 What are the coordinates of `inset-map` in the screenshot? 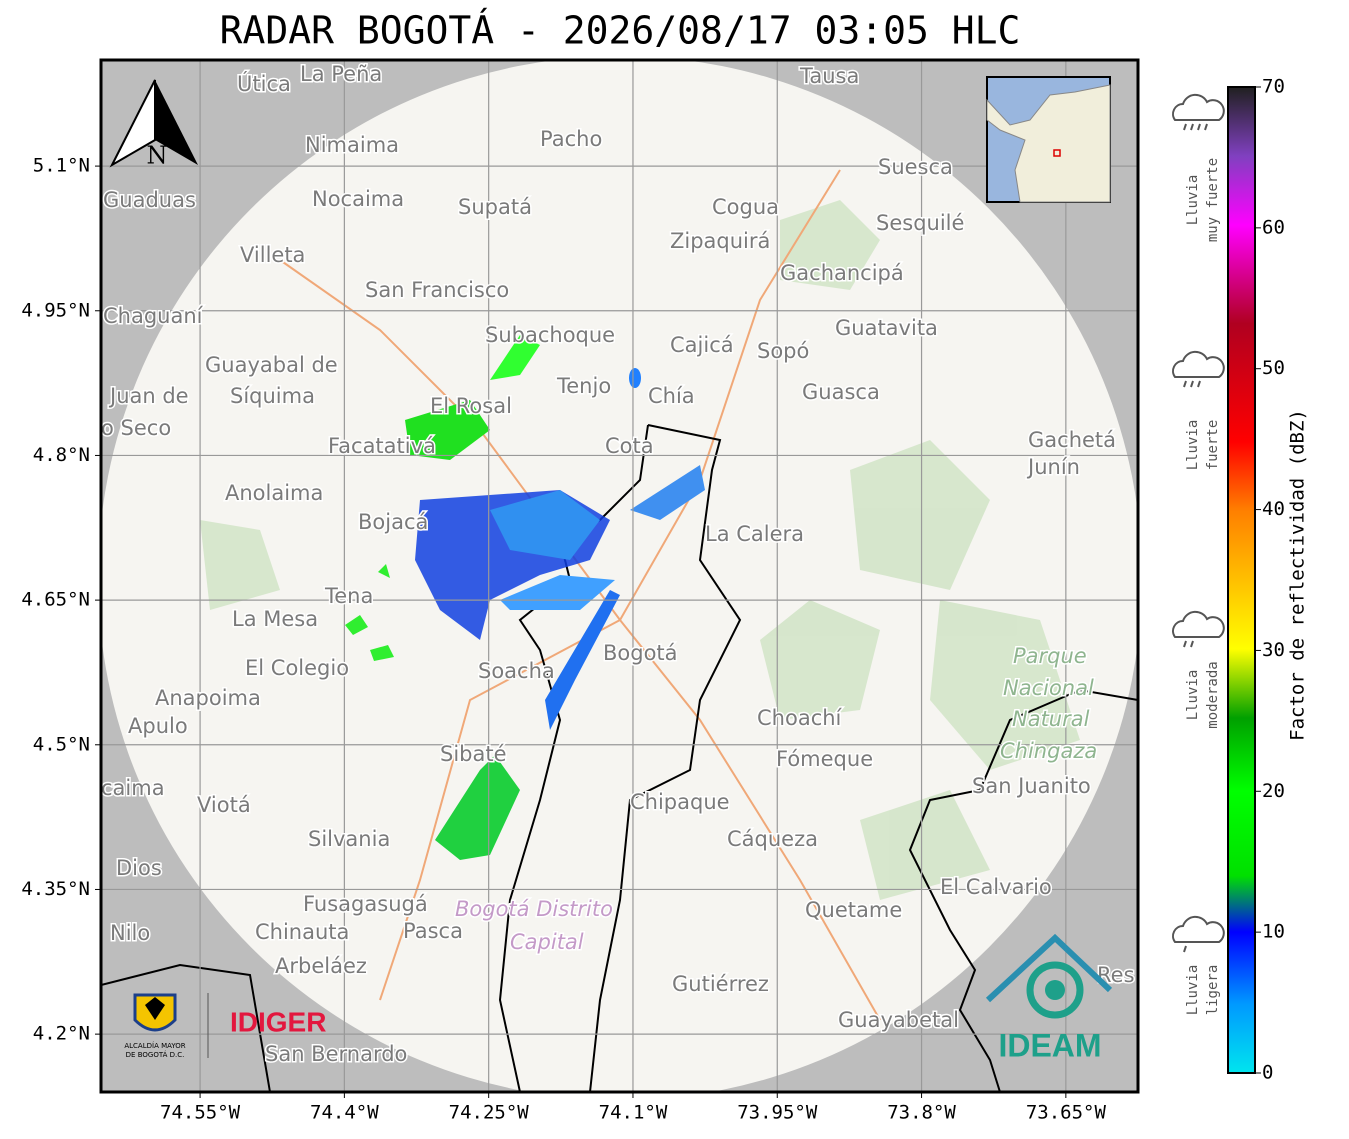 It's located at (1048, 139).